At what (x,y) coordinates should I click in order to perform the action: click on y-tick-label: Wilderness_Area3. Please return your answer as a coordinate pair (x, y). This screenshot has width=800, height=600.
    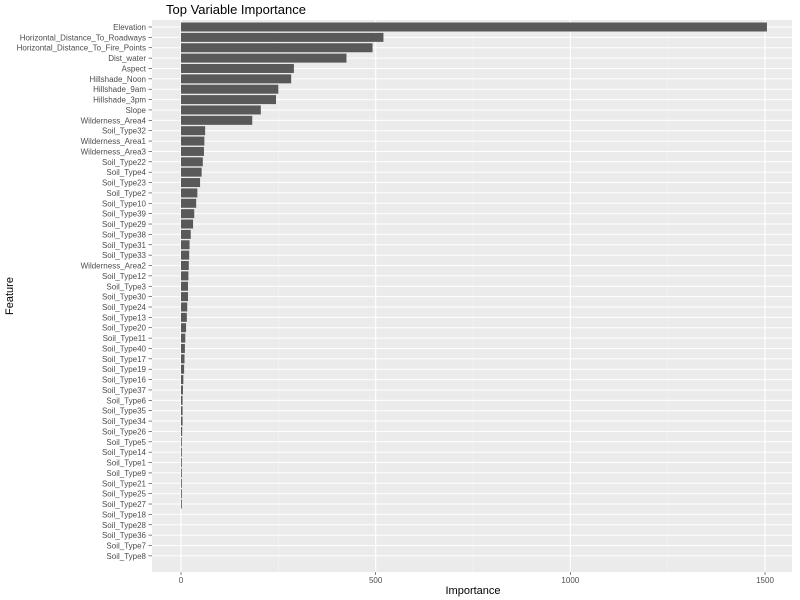
    Looking at the image, I should click on (114, 151).